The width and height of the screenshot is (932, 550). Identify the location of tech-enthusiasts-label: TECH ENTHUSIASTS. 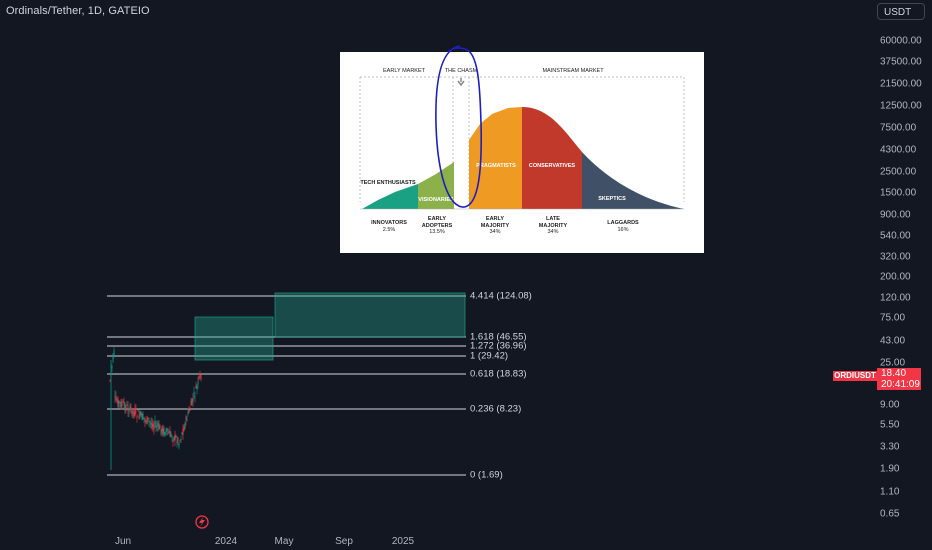
(388, 183).